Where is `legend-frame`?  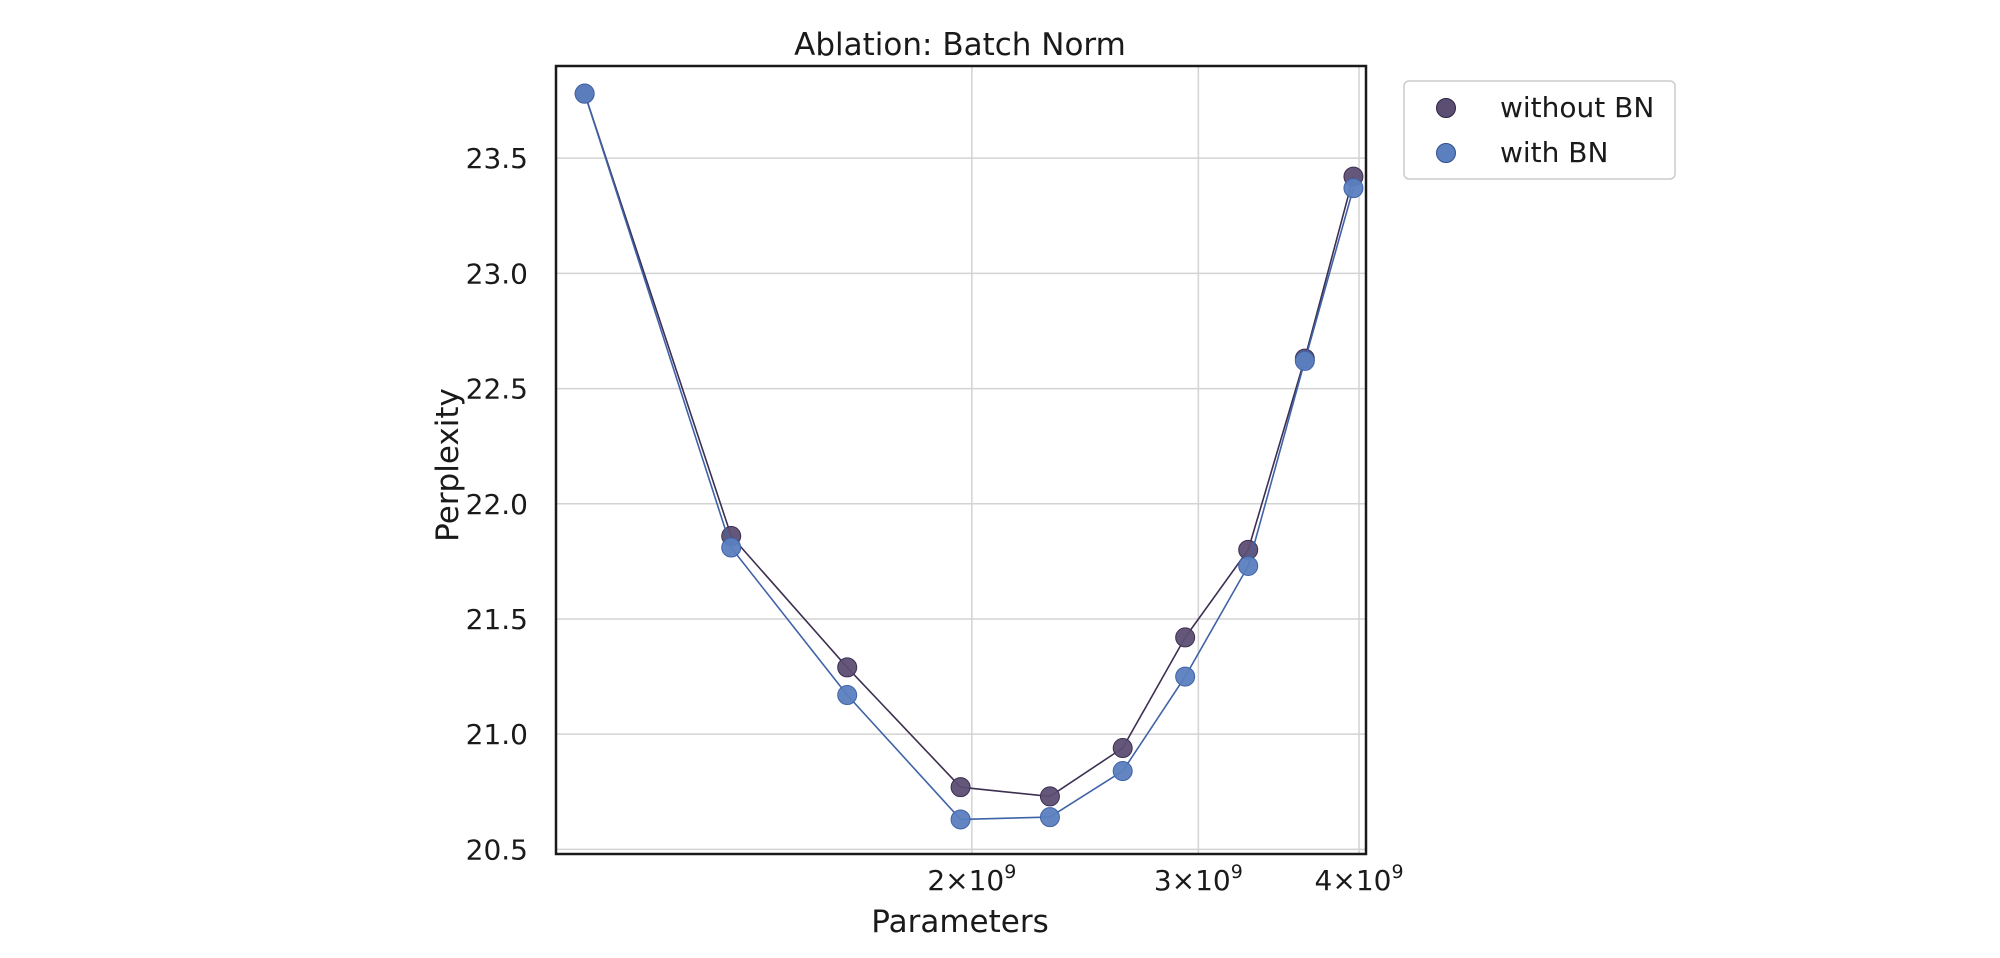
legend-frame is located at coordinates (1539, 130).